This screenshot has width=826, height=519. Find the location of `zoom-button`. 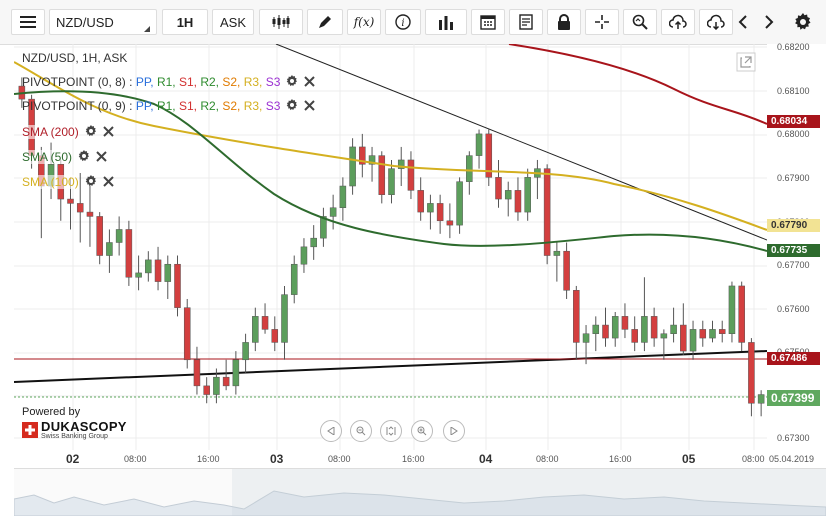

zoom-button is located at coordinates (640, 22).